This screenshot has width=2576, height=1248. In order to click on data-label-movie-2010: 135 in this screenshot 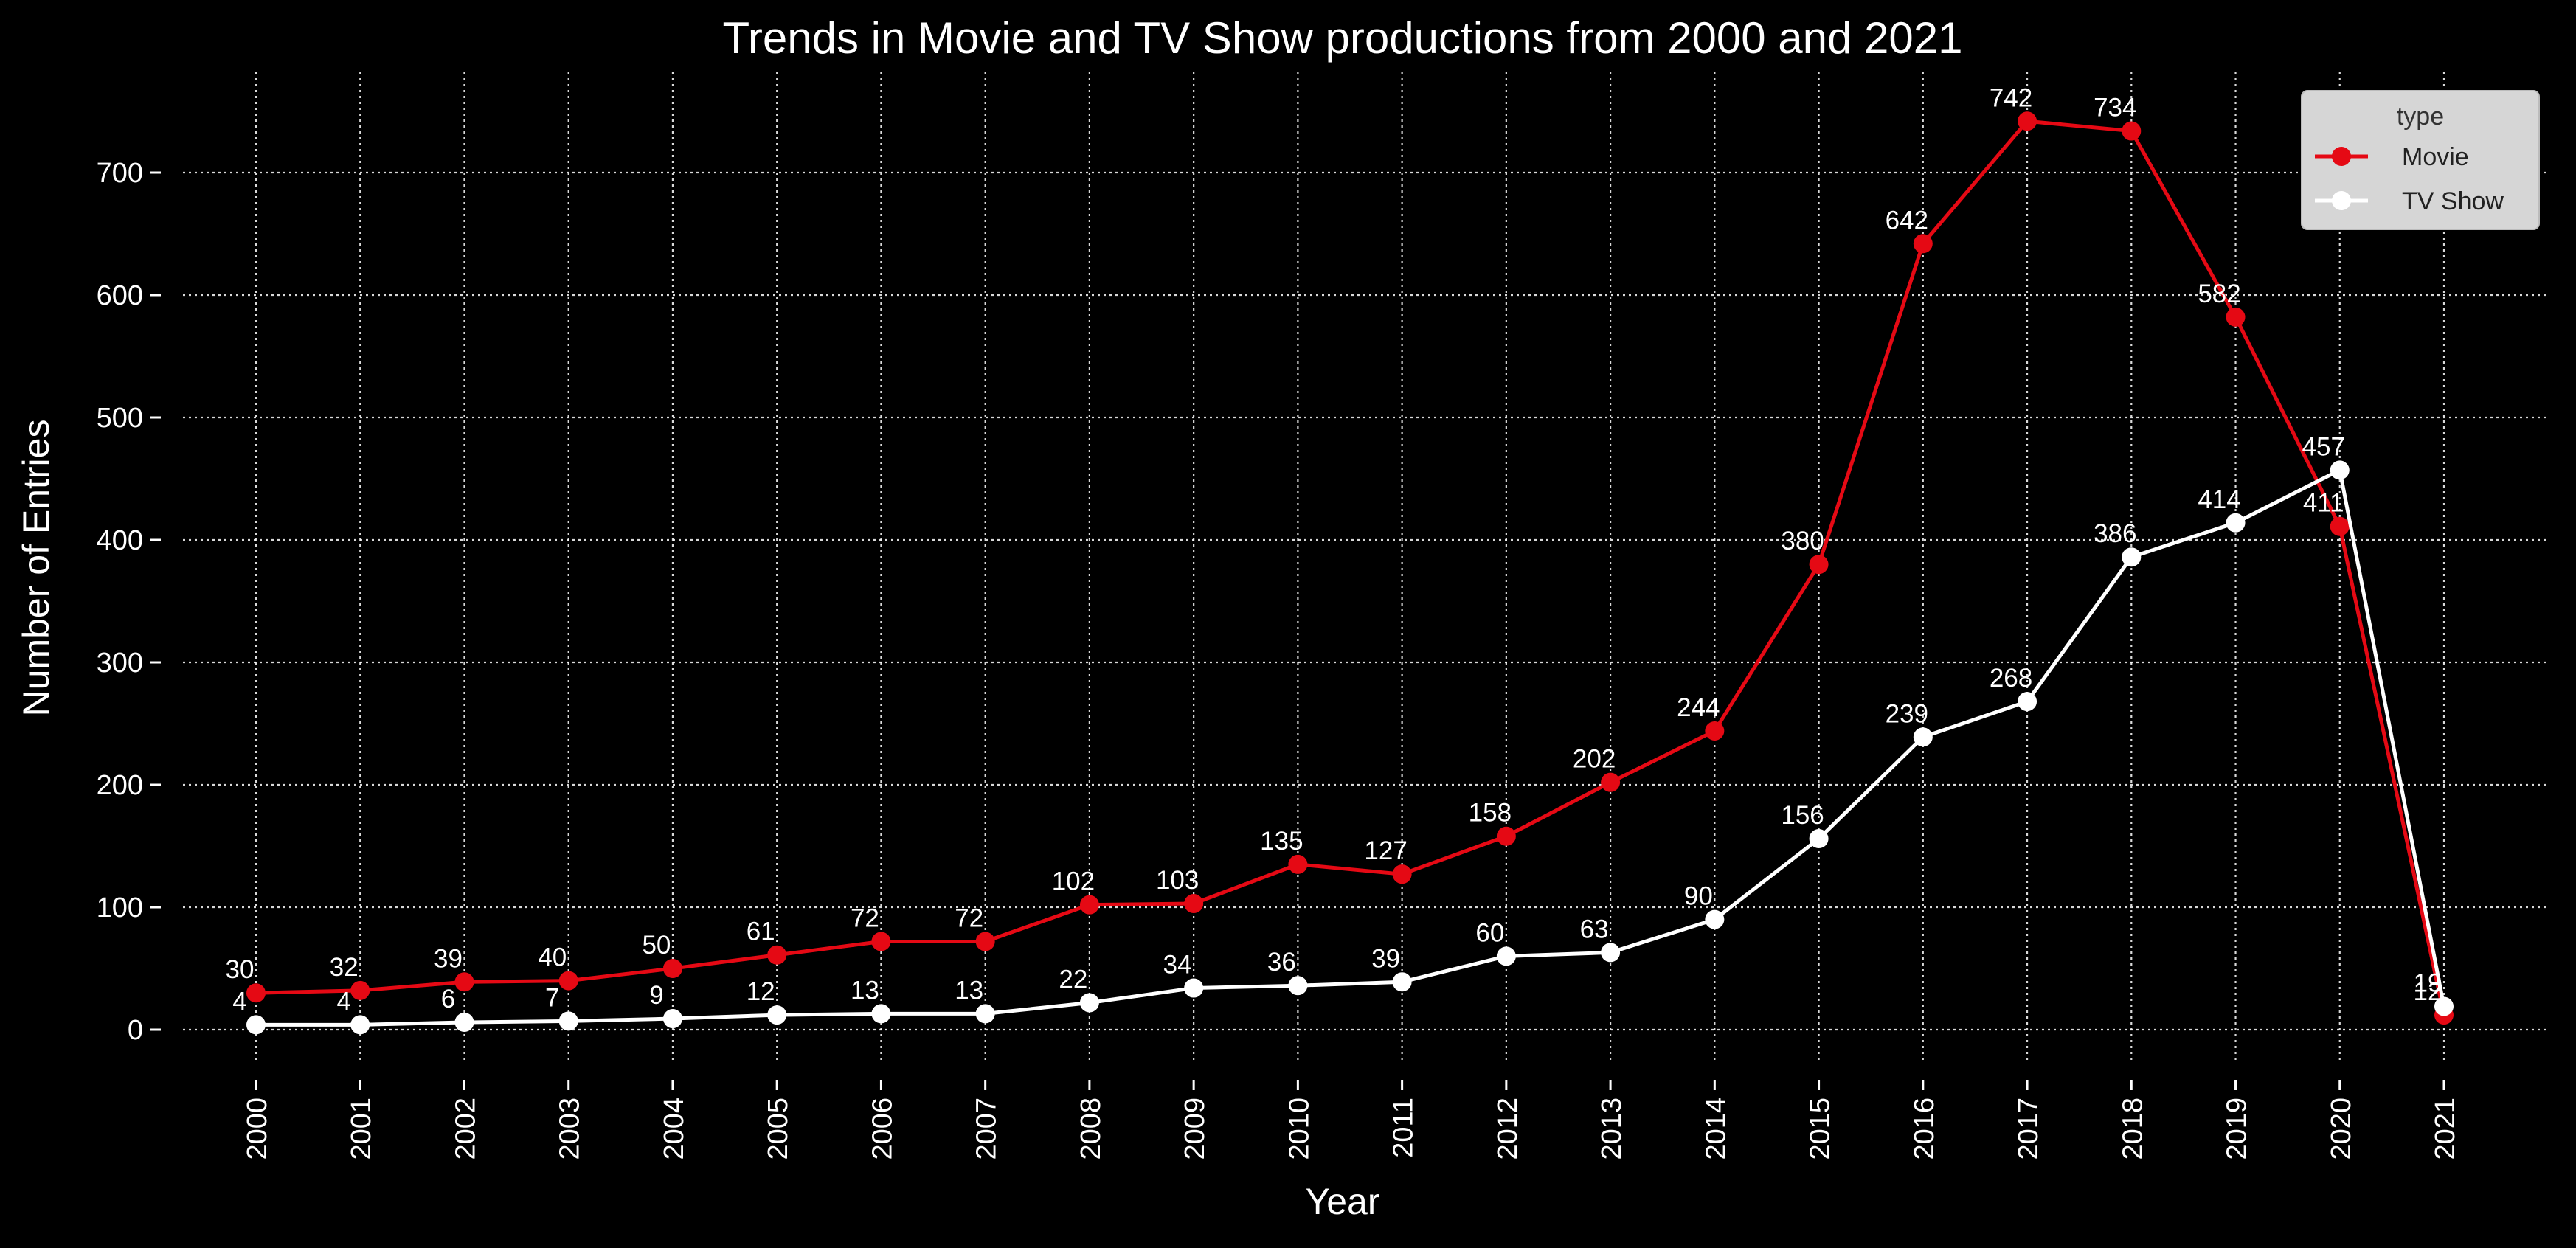, I will do `click(1282, 842)`.